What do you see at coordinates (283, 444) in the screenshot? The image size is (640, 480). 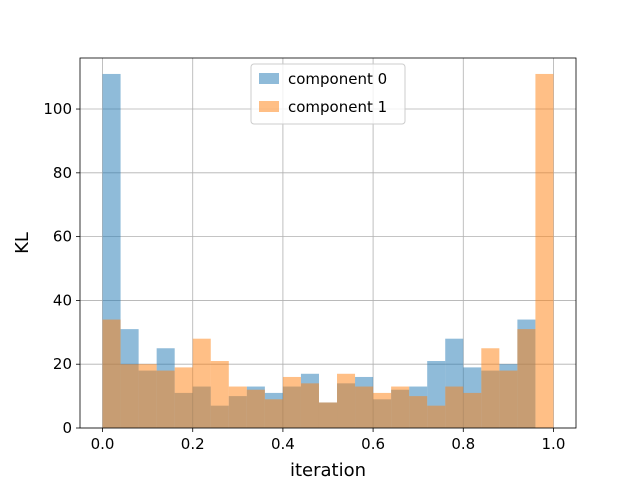 I see `x-tick-label: 0.4` at bounding box center [283, 444].